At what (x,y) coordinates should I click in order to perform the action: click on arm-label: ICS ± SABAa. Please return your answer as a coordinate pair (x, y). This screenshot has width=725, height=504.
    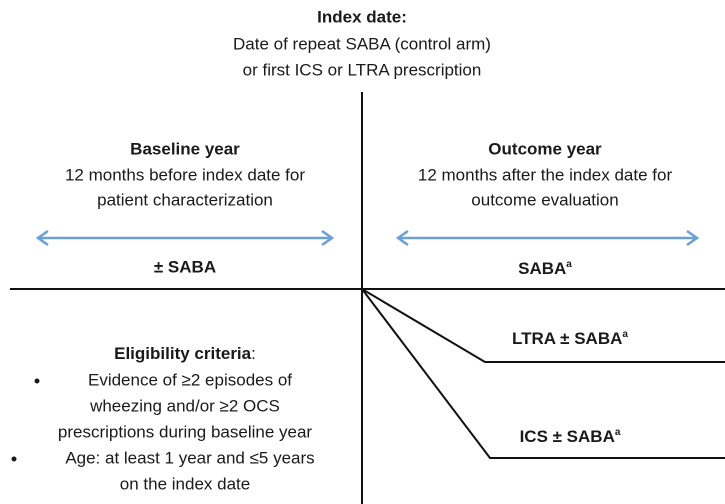
    Looking at the image, I should click on (570, 437).